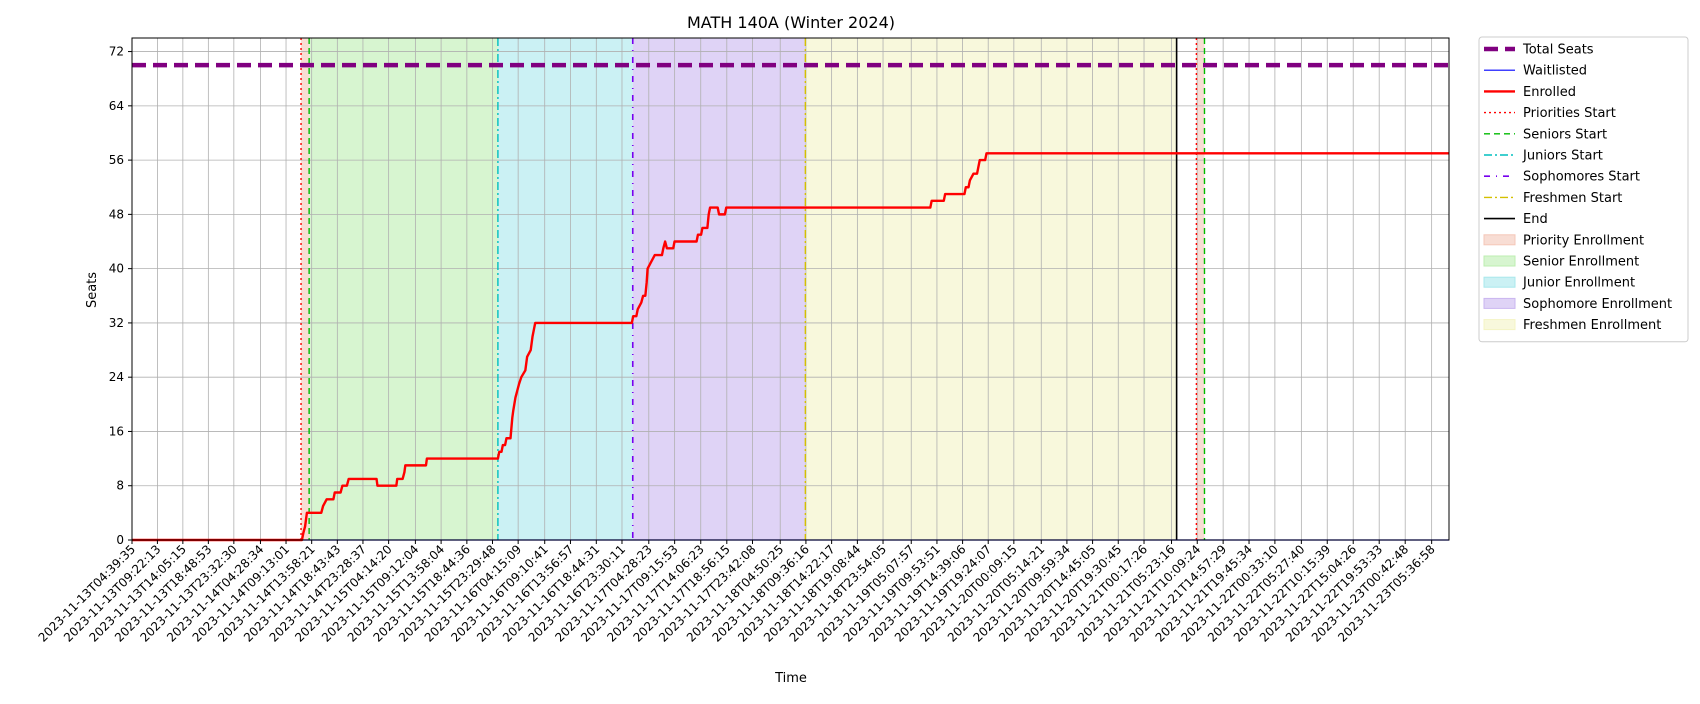  What do you see at coordinates (116, 431) in the screenshot?
I see `y-tick-label: 16` at bounding box center [116, 431].